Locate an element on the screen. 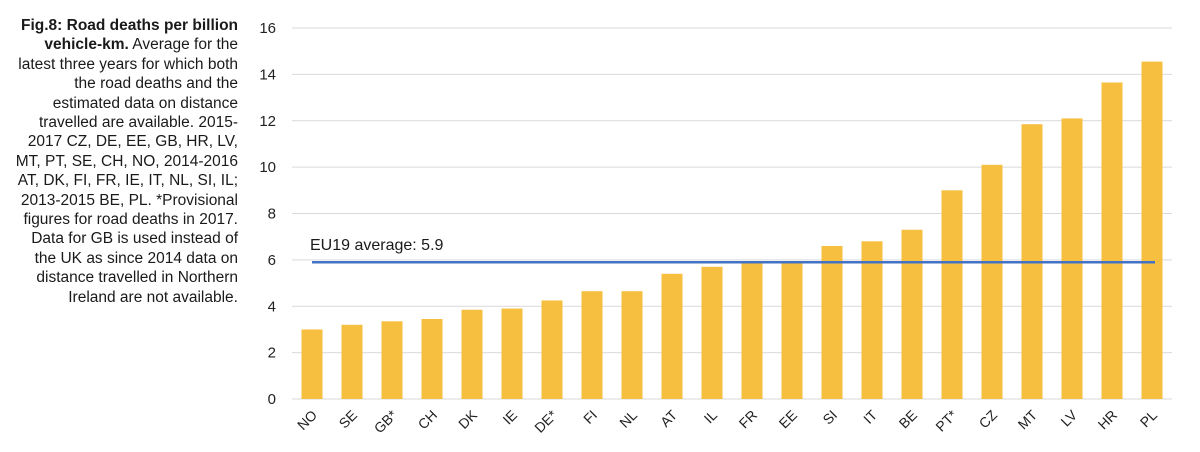 This screenshot has height=452, width=1200. x-tick-label: SI is located at coordinates (829, 417).